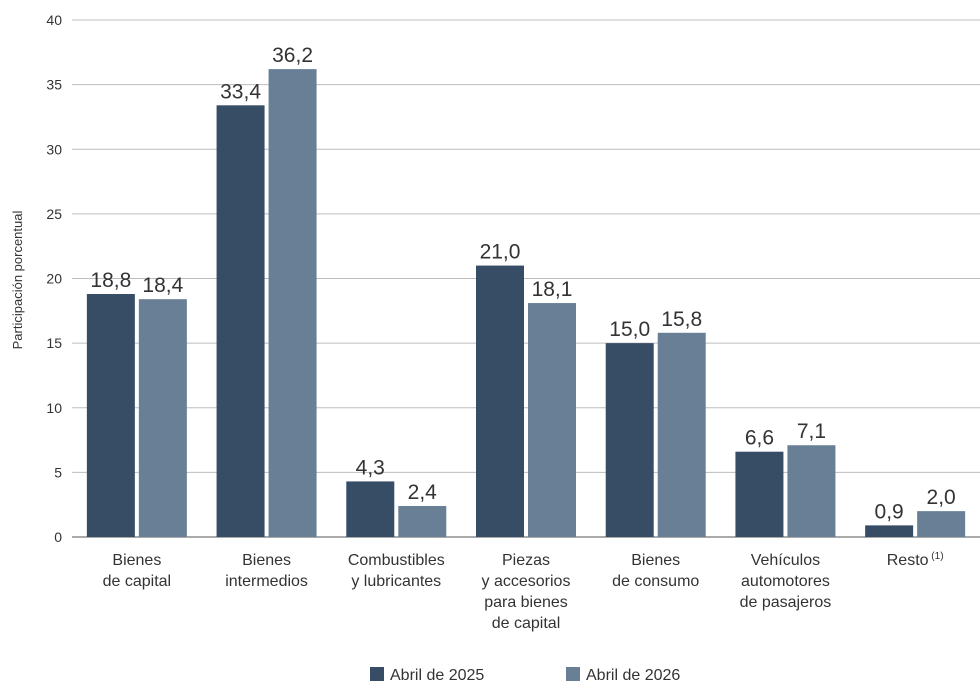 The height and width of the screenshot is (683, 980). I want to click on category-label: Bienes intermedios, so click(266, 571).